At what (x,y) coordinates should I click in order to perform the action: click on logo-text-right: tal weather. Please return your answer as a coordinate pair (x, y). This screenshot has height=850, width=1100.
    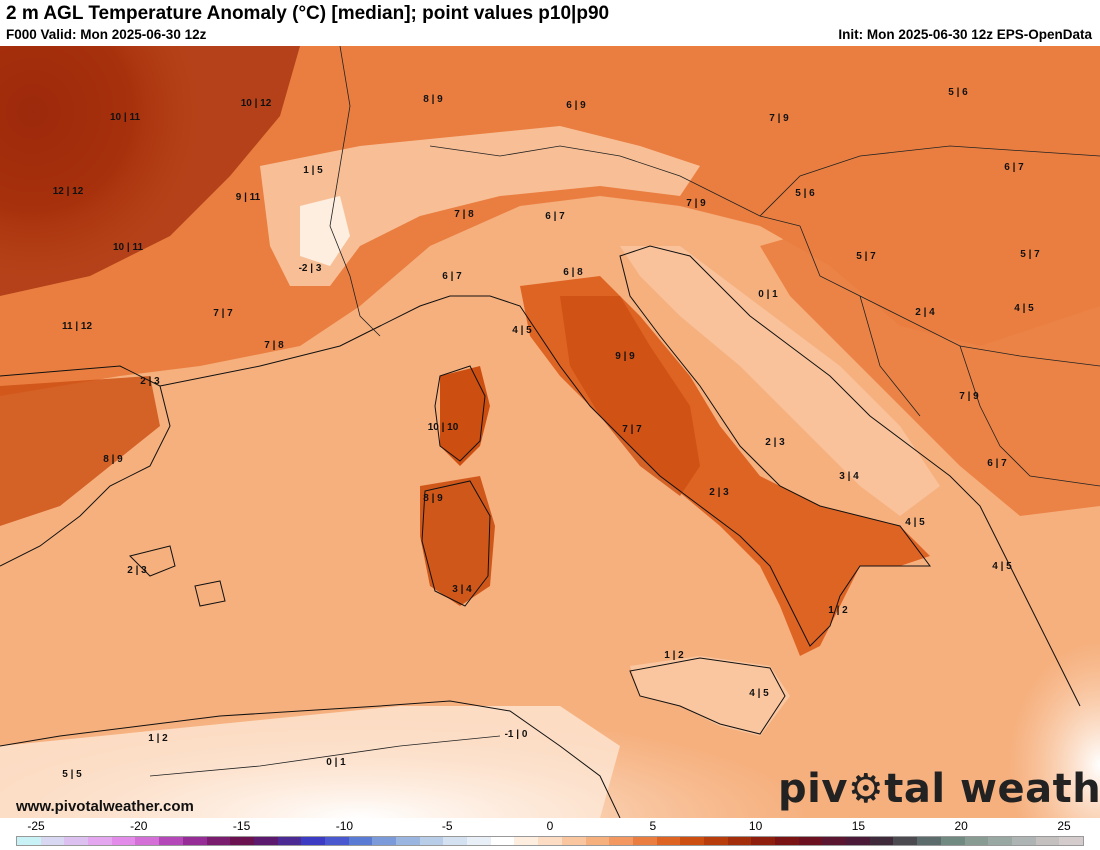
    Looking at the image, I should click on (992, 789).